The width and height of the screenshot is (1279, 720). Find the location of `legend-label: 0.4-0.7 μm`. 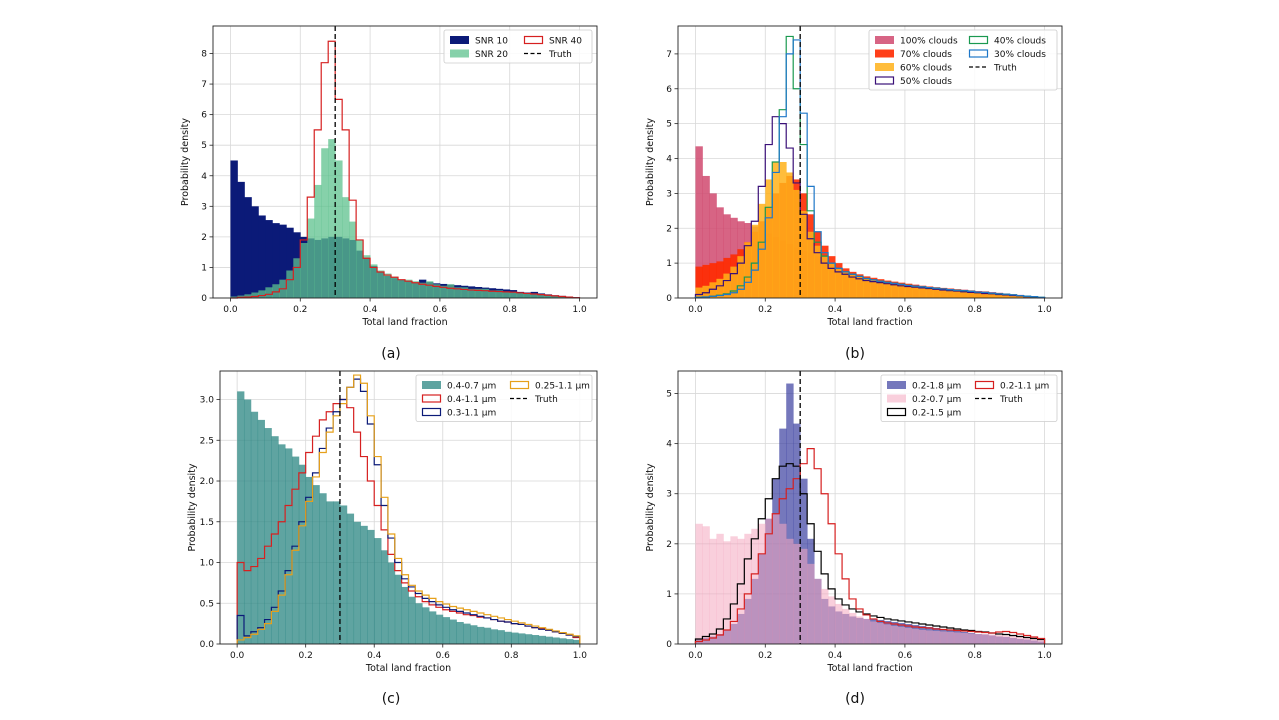

legend-label: 0.4-0.7 μm is located at coordinates (471, 387).